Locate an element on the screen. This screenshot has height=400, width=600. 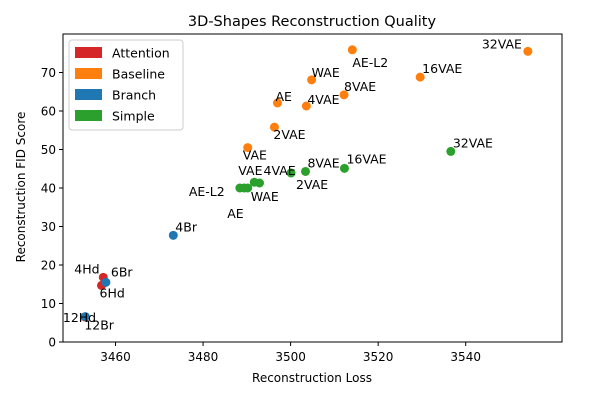
x-axis-ticks: 3460 3480 3500 3520 3540 is located at coordinates (290, 353).